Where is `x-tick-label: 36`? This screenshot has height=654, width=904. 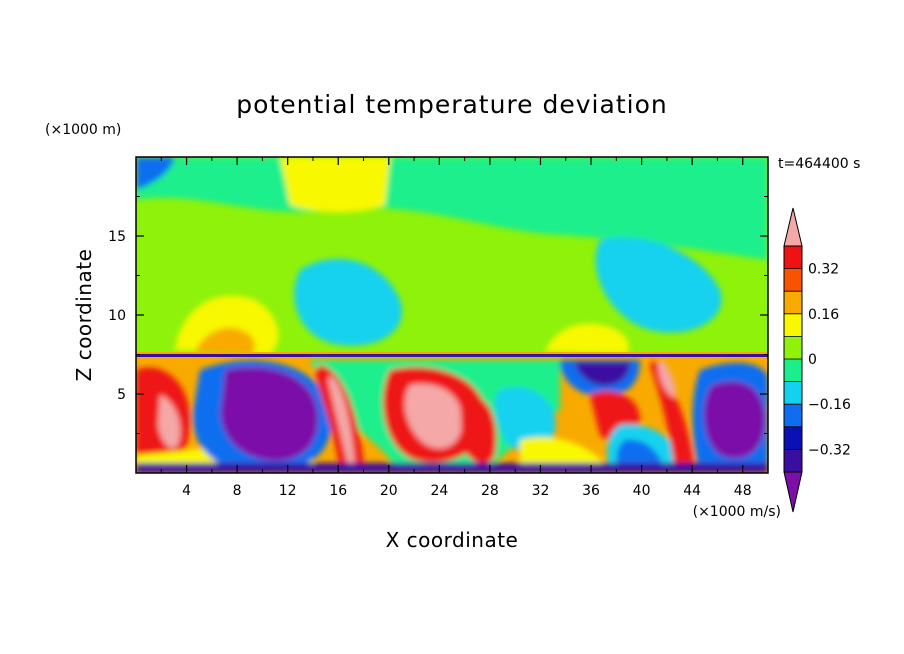
x-tick-label: 36 is located at coordinates (591, 491).